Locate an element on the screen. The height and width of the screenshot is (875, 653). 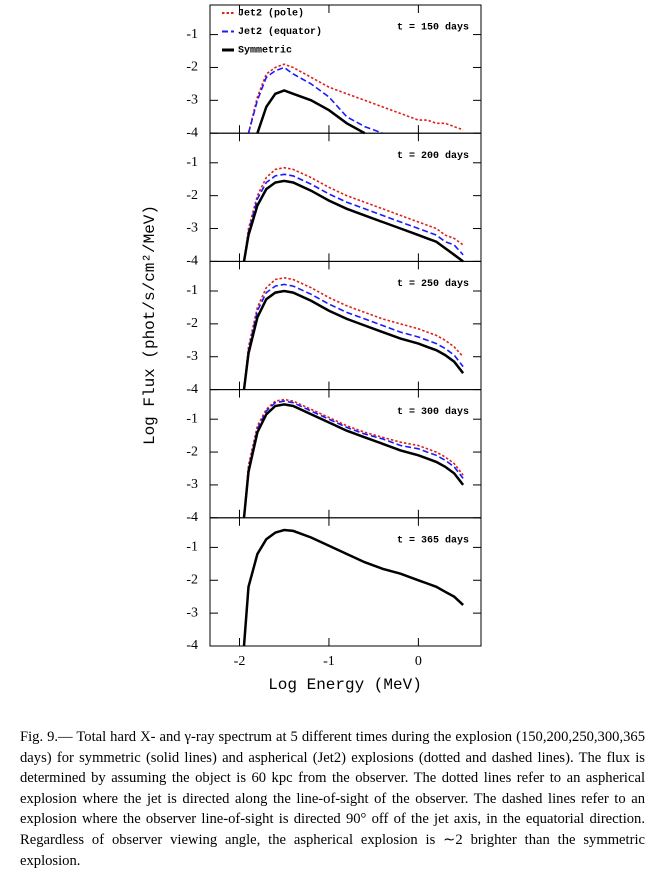
panel-annotation: t = 365 days is located at coordinates (433, 540).